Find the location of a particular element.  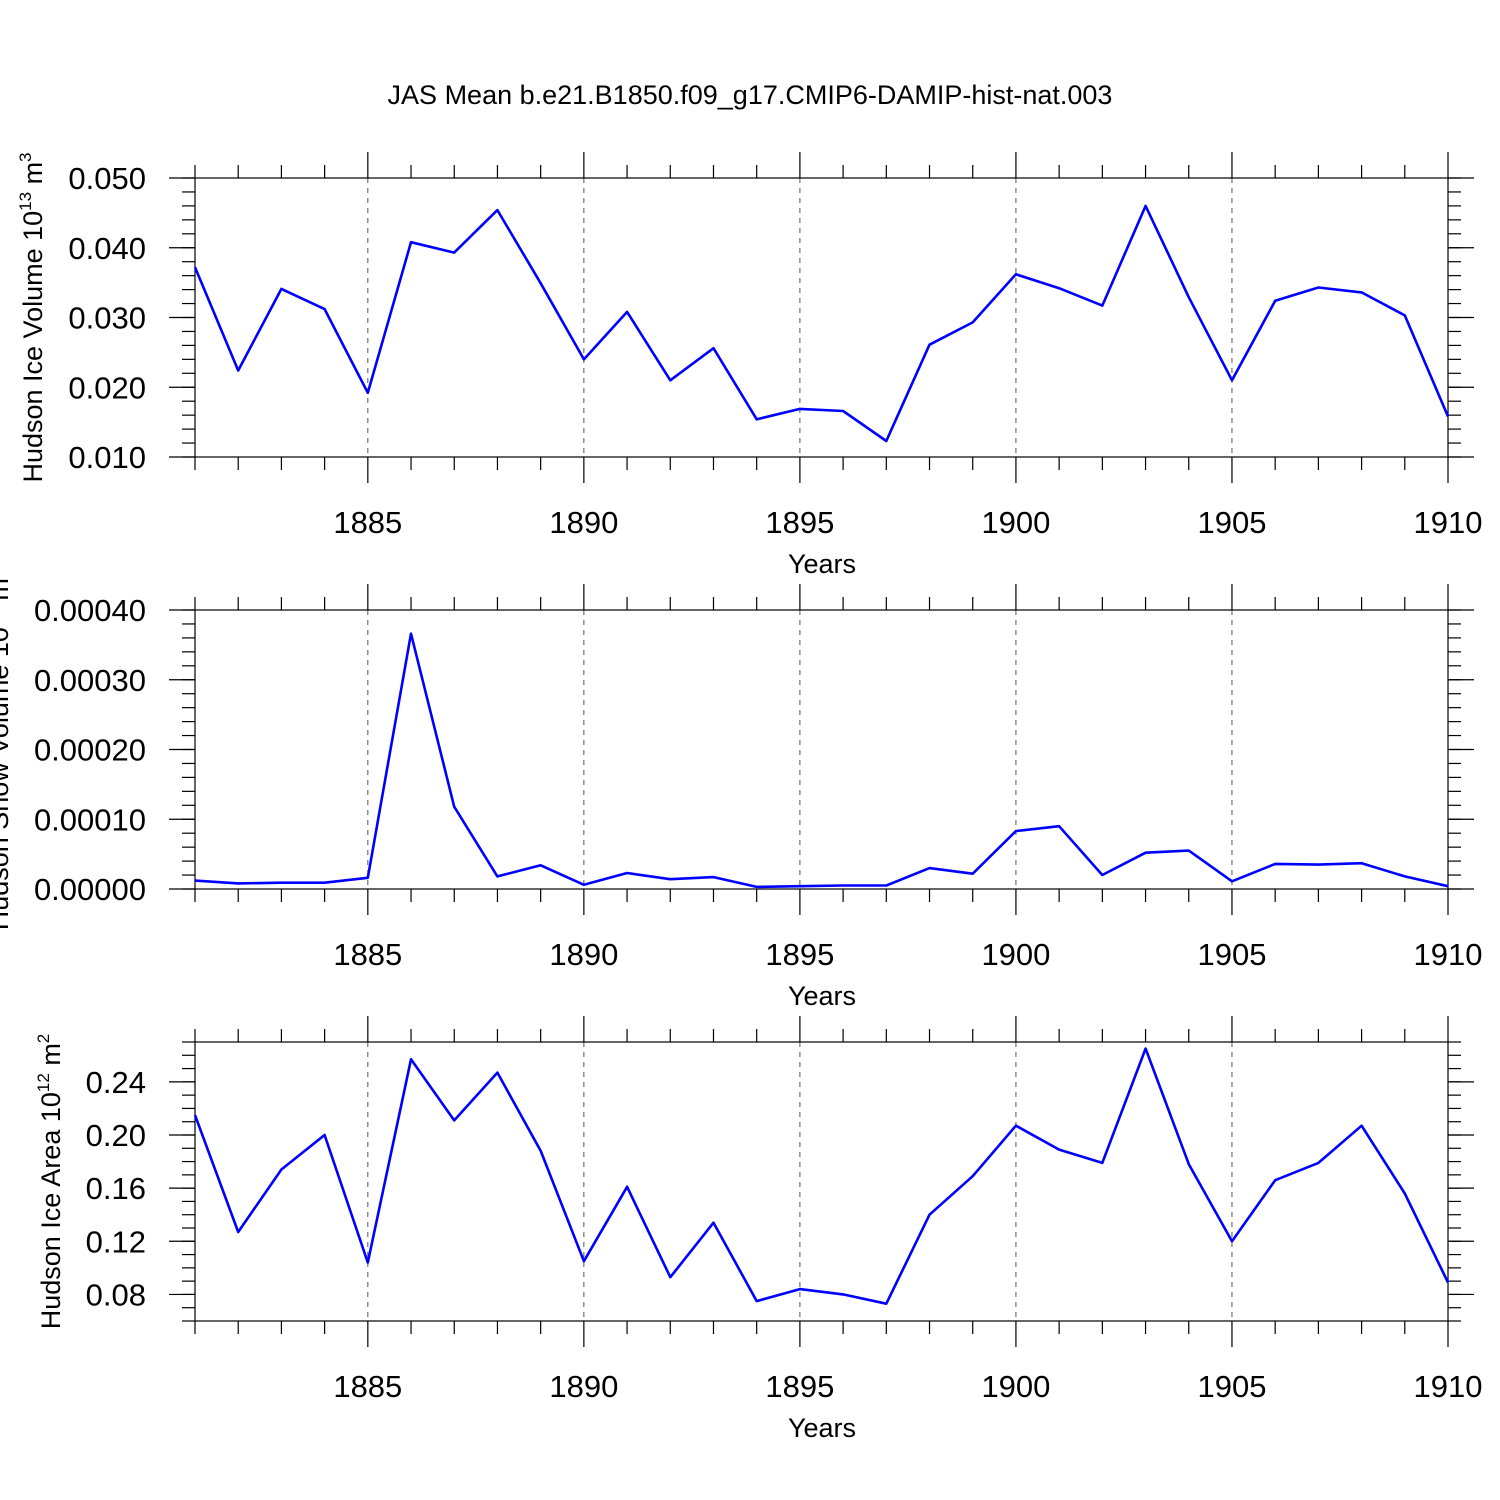

y-axis-label-unit-exponent: 2 is located at coordinates (43, 1038).